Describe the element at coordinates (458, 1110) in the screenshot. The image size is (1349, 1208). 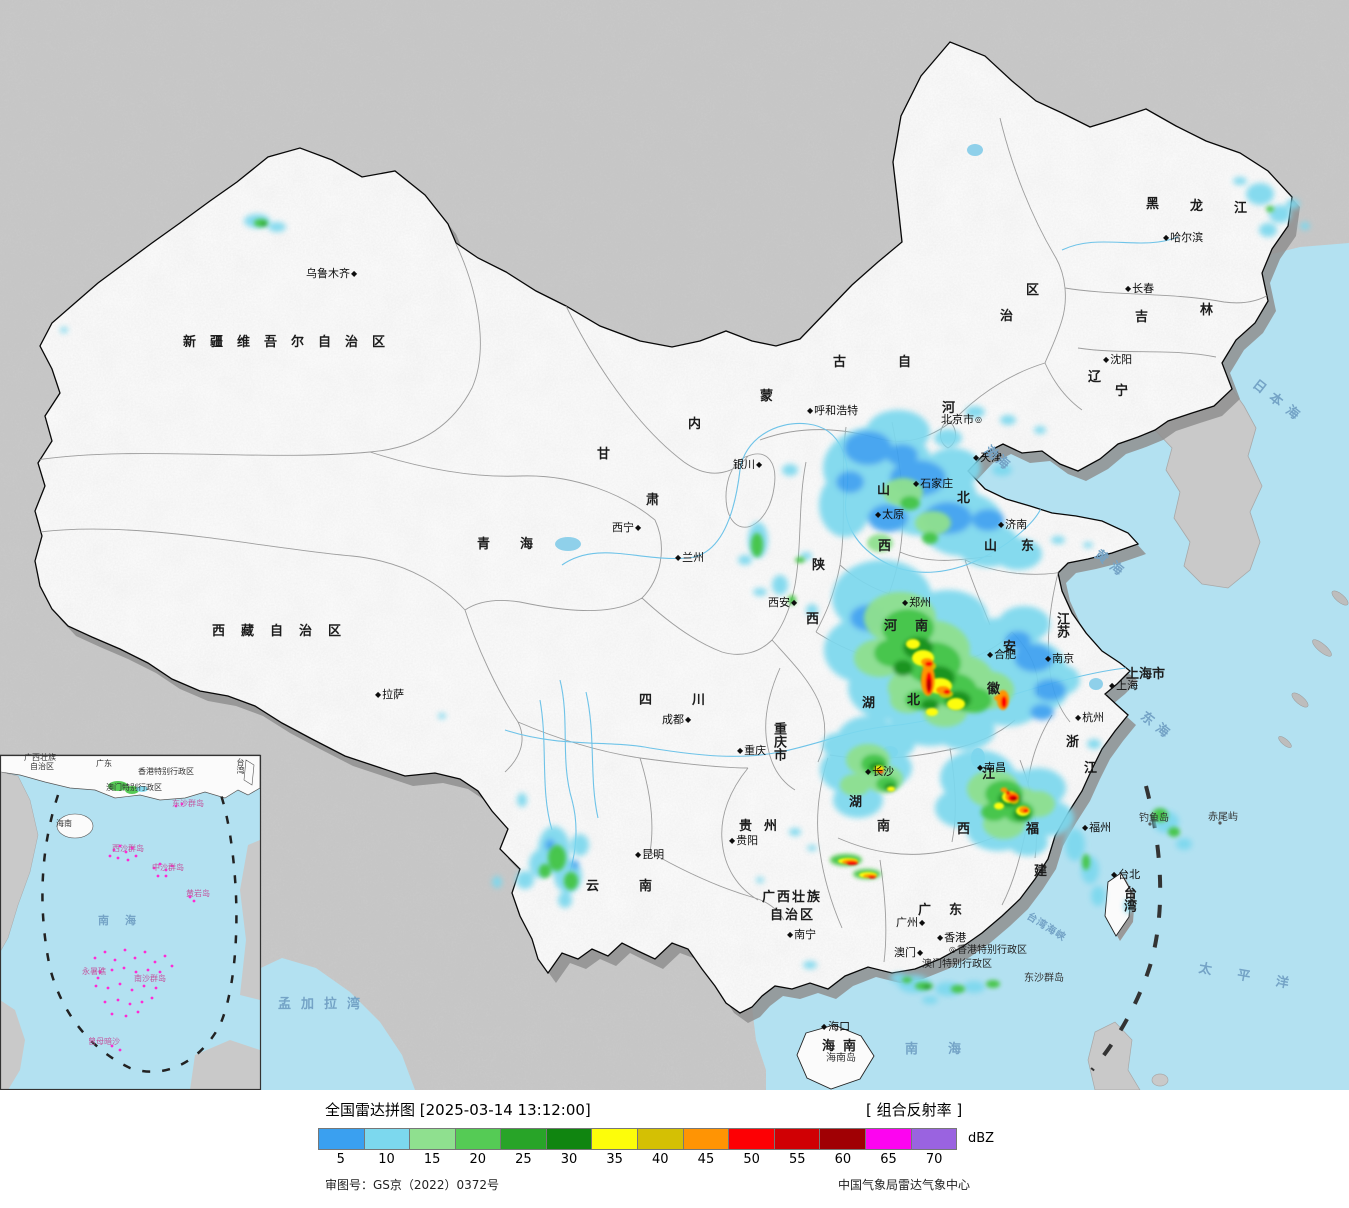
I see `map-title: 全国雷达拼图 [2025-03-14 13:12:00]` at that location.